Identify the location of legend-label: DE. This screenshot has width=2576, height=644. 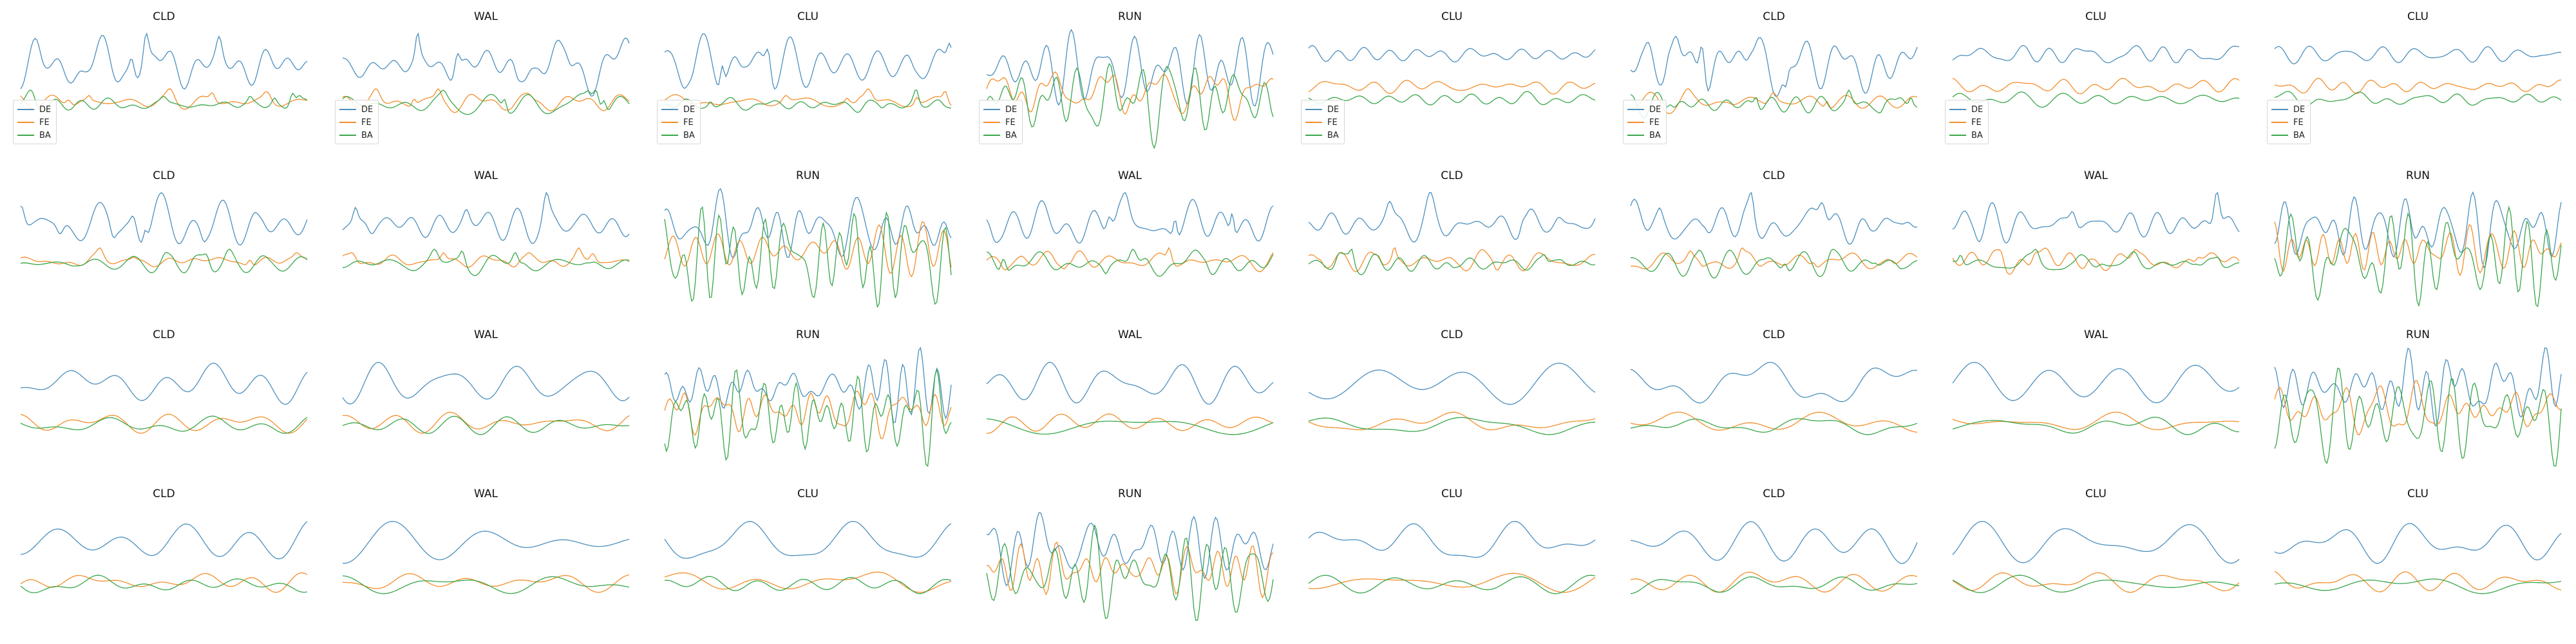
(1333, 109).